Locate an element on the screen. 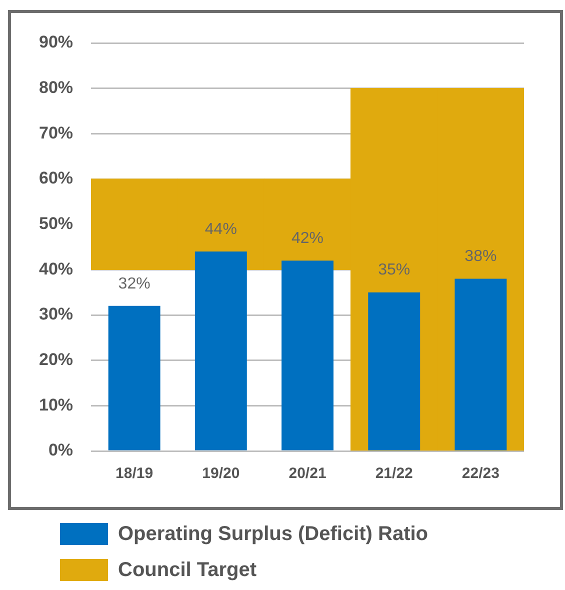  y-tick-label: 0% is located at coordinates (61, 450).